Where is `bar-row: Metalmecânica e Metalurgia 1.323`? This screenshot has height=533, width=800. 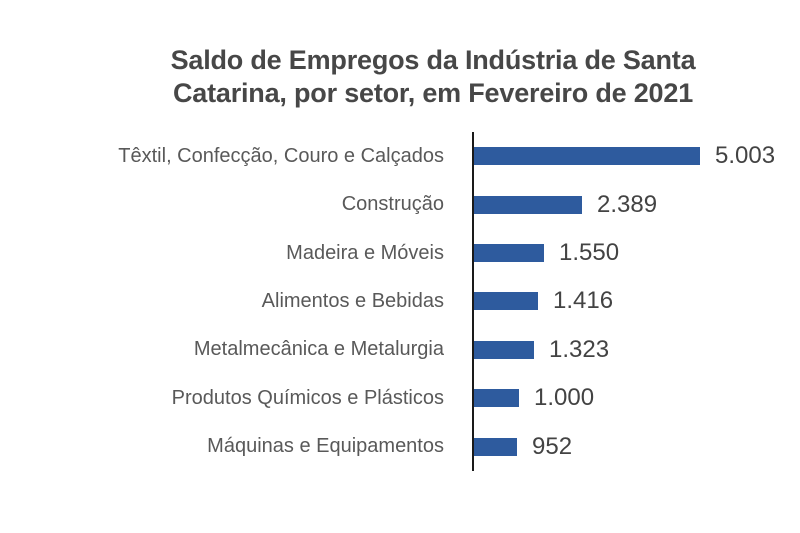 bar-row: Metalmecânica e Metalurgia 1.323 is located at coordinates (400, 350).